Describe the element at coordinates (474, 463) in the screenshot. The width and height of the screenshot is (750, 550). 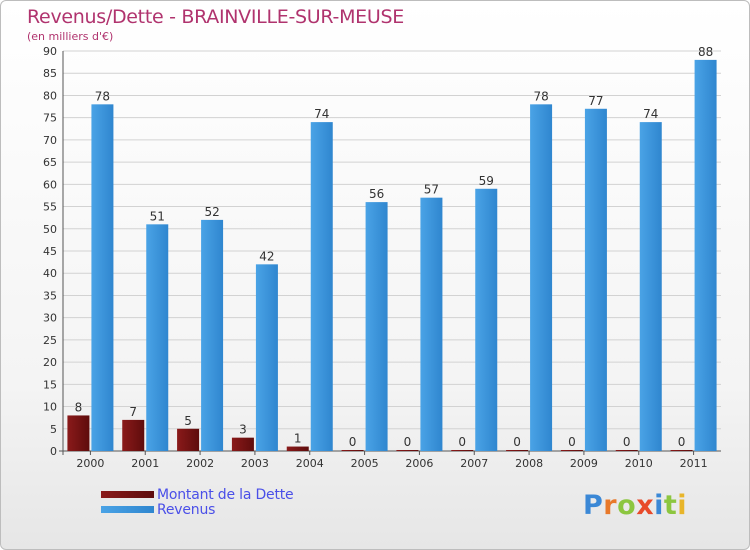
I see `x-tick-label: 2007` at that location.